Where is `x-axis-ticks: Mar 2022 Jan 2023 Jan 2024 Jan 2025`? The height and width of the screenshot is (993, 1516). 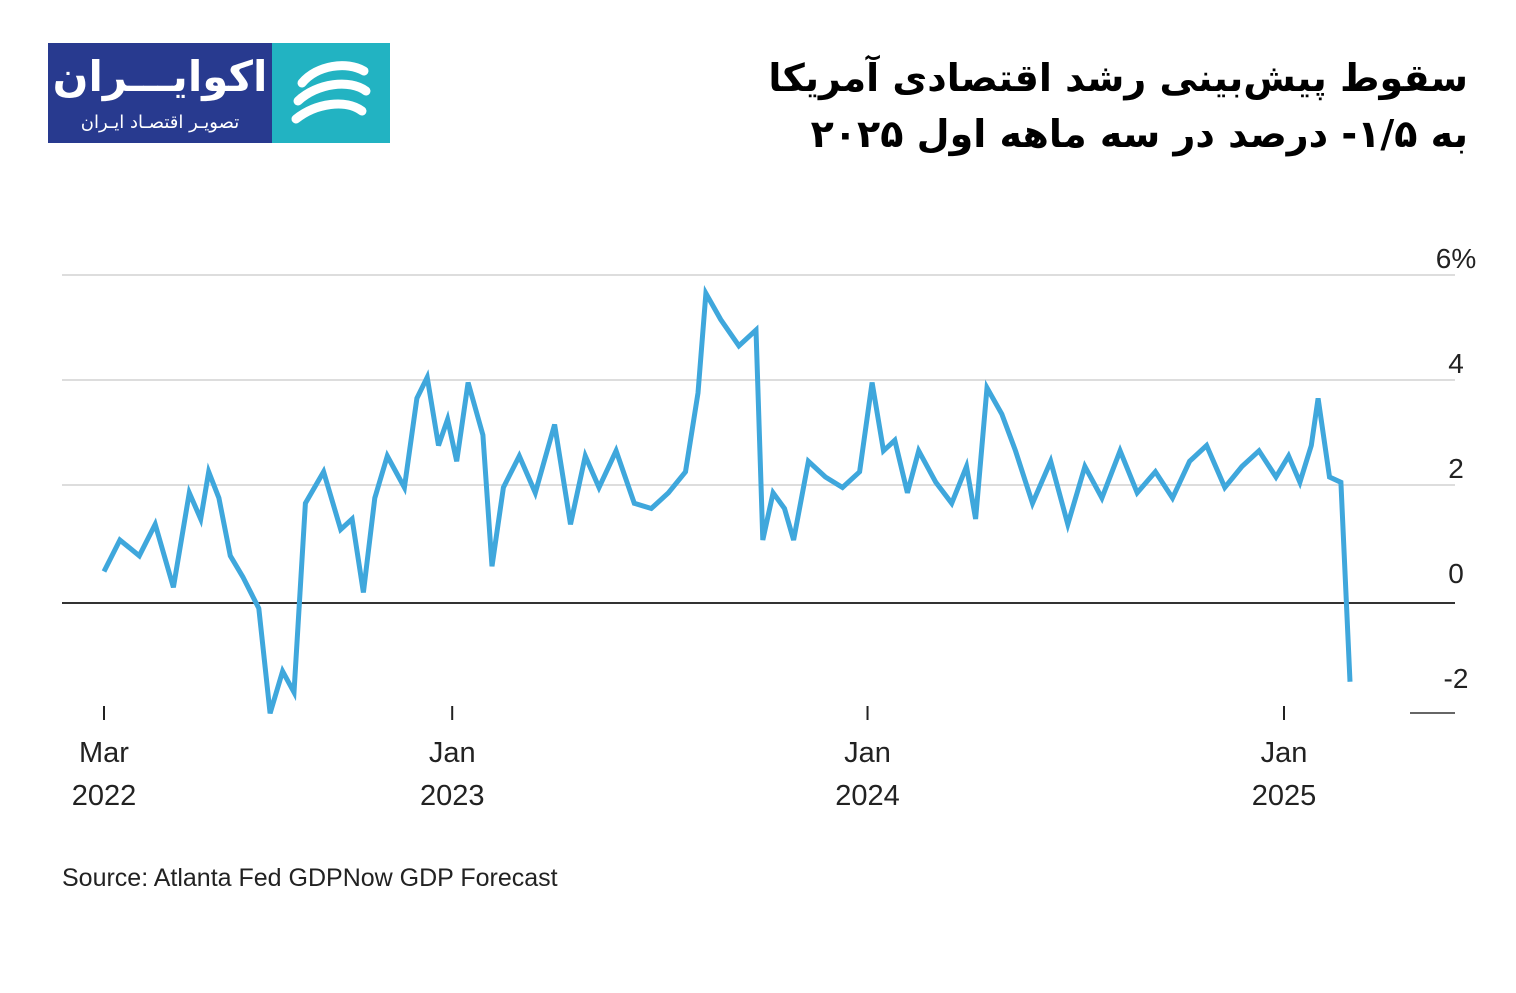 x-axis-ticks: Mar 2022 Jan 2023 Jan 2024 Jan 2025 is located at coordinates (694, 759).